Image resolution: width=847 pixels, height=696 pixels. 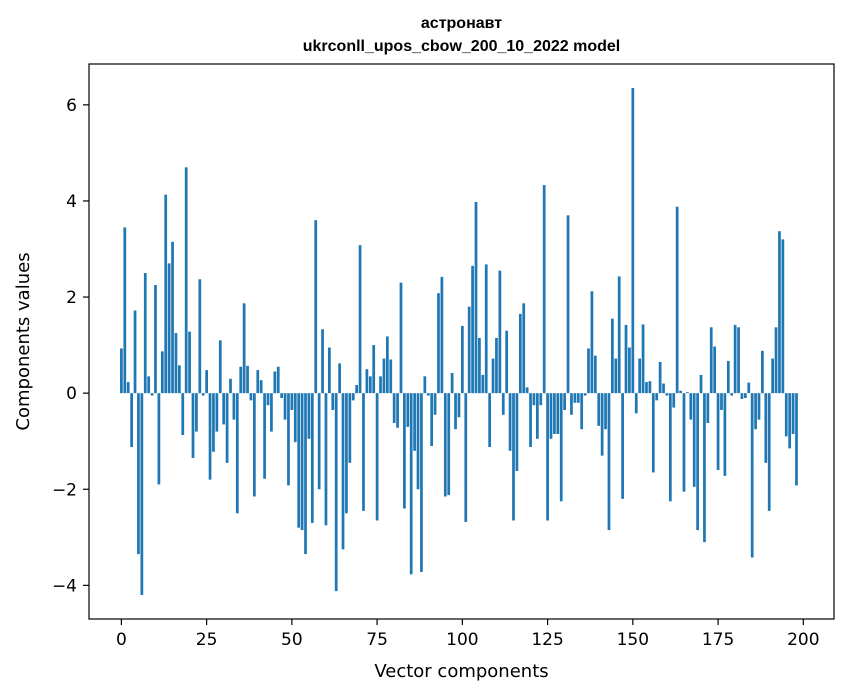 I want to click on x-tick-label-125: 125, so click(x=547, y=640).